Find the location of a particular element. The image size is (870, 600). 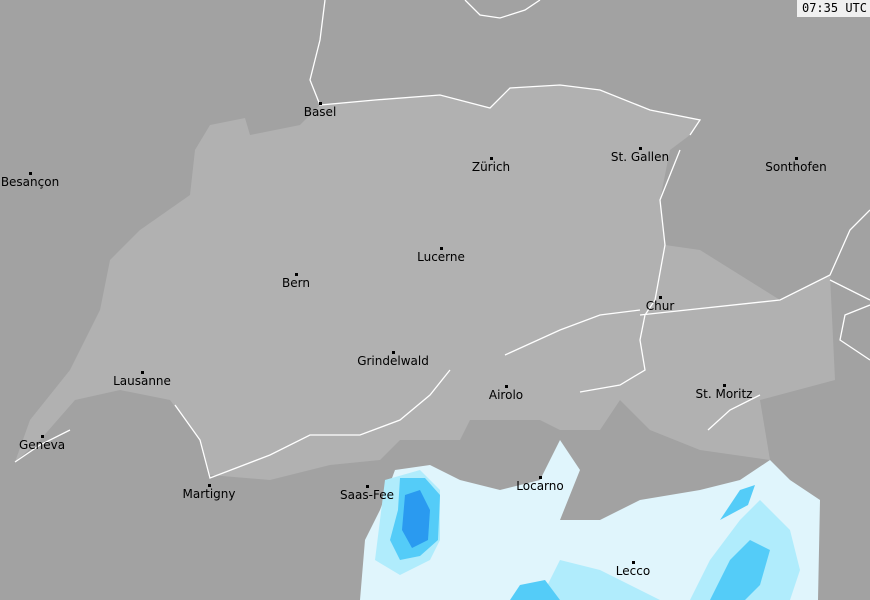

city-label: Grindelwald is located at coordinates (393, 361).